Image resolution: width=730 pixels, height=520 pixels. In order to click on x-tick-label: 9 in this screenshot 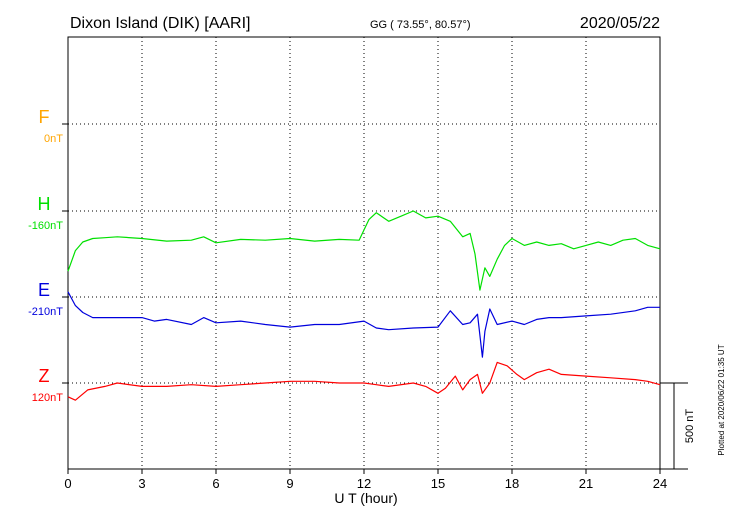, I will do `click(289, 483)`.